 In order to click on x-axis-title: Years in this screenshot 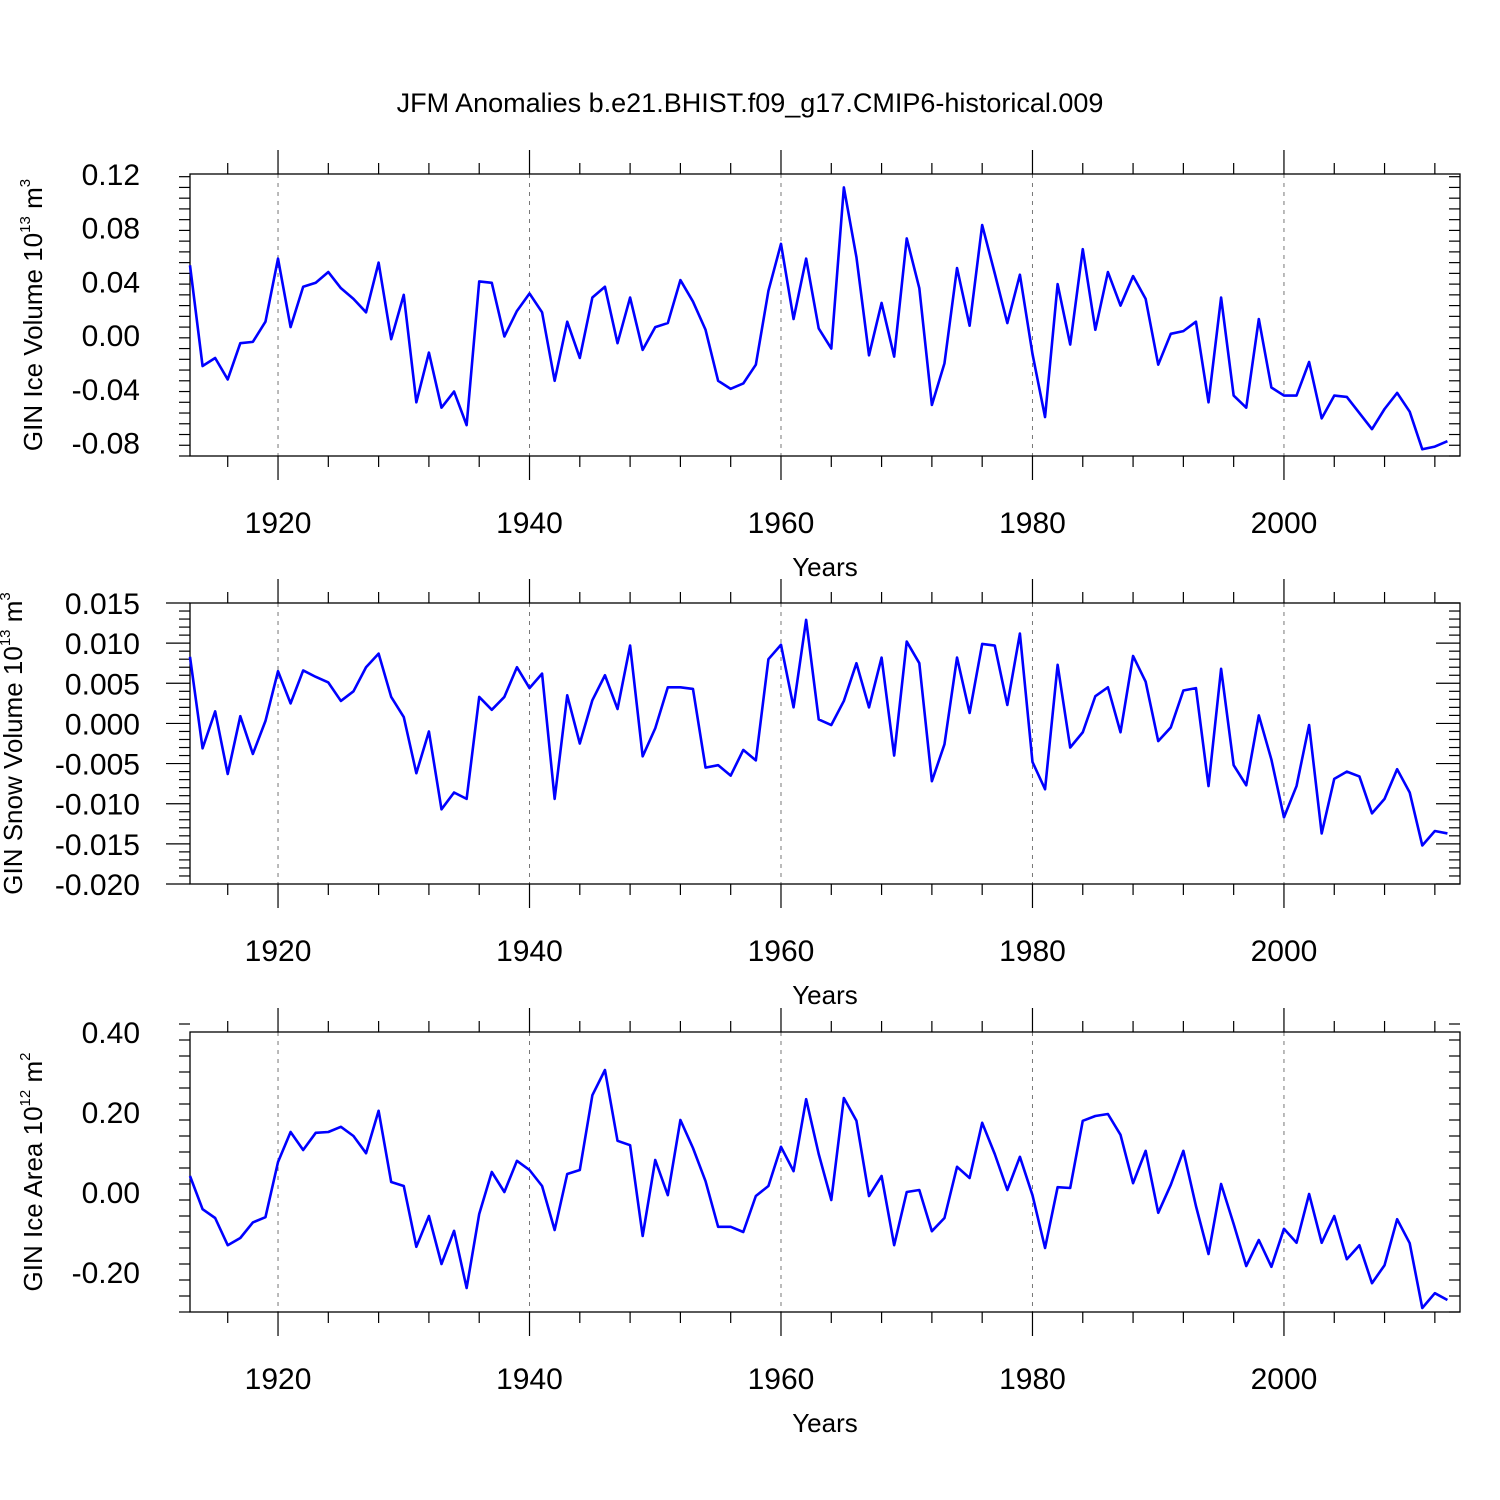, I will do `click(825, 995)`.